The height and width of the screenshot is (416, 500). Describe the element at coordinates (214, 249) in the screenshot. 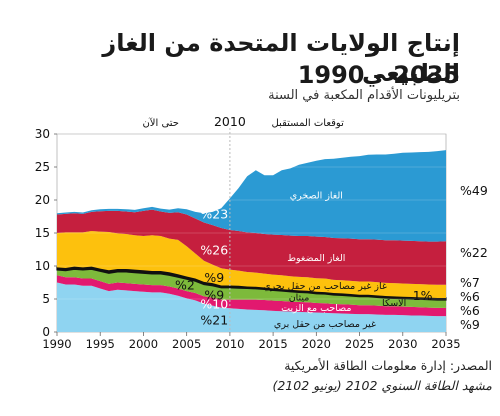

I see `share-2010-tight: %26` at that location.